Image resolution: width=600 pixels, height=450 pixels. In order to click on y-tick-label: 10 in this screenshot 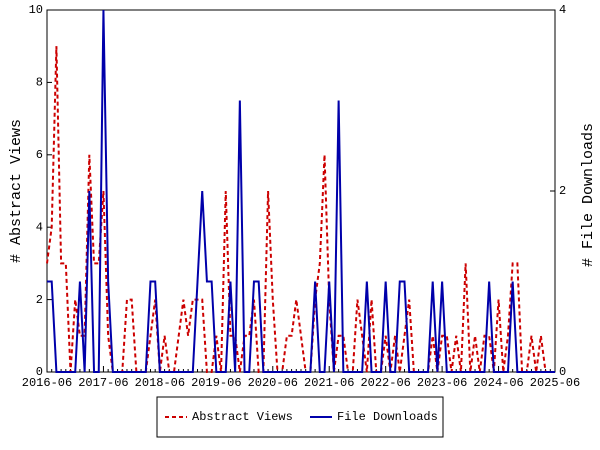, I will do `click(36, 10)`.